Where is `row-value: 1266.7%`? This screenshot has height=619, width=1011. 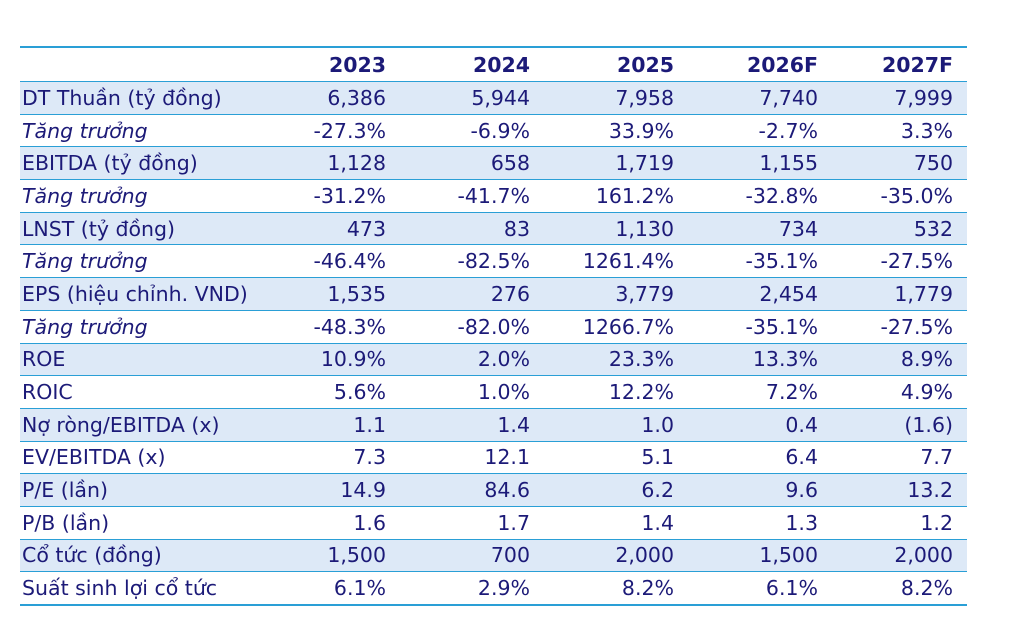 row-value: 1266.7% is located at coordinates (616, 327).